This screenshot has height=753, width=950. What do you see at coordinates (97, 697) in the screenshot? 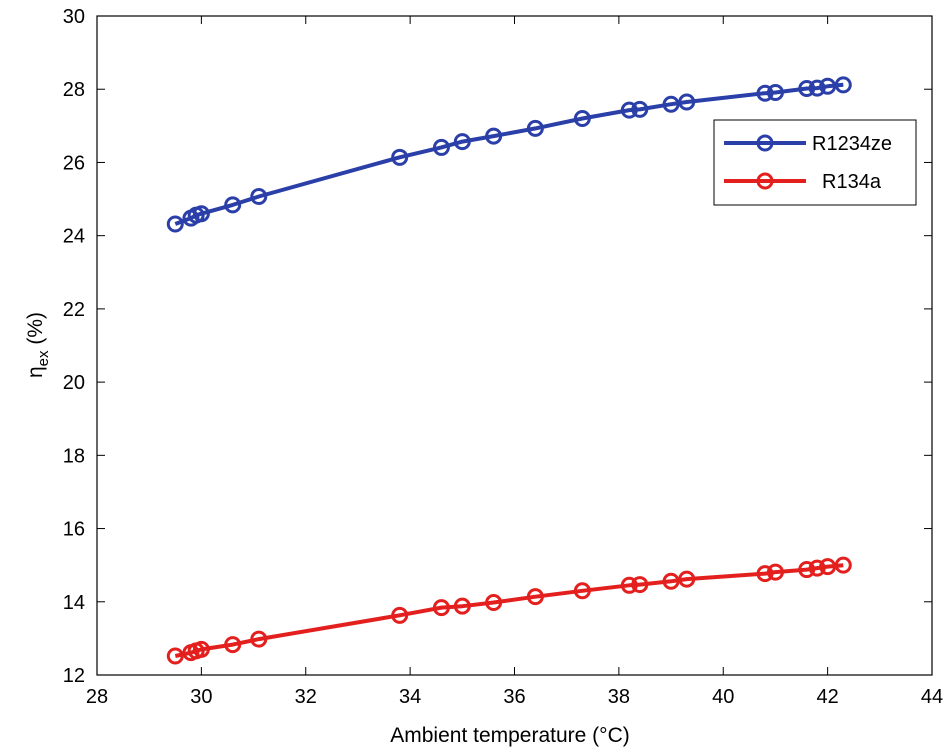
I see `x-tick-label: 28` at bounding box center [97, 697].